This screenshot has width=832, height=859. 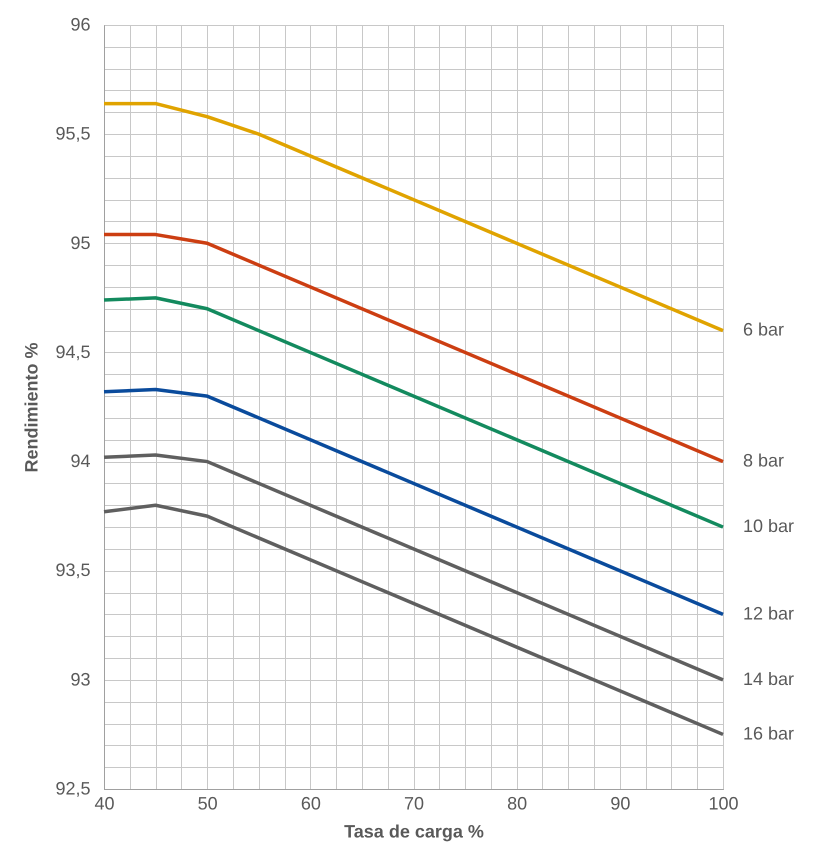 I want to click on x-tick-label: 40, so click(x=104, y=804).